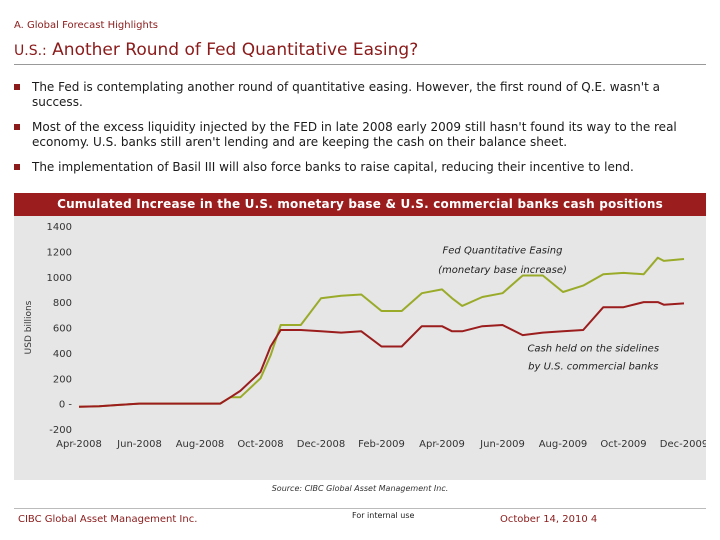 The width and height of the screenshot is (720, 540). I want to click on footer-internal-use: For internal use, so click(383, 515).